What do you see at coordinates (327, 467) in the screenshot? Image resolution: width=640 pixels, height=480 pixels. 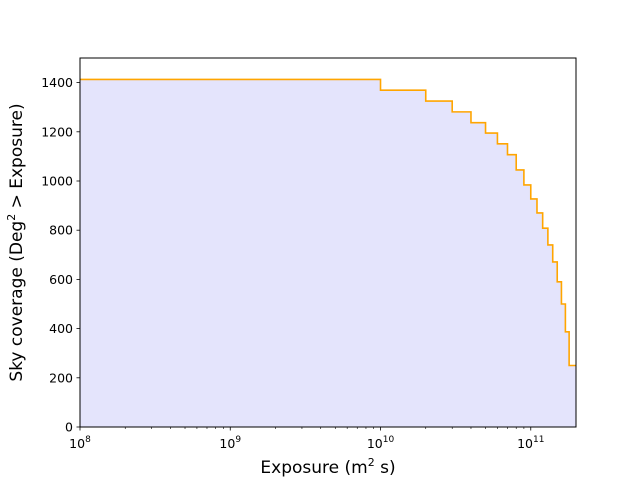 I see `x-axis-label: Exposure (m2 s)` at bounding box center [327, 467].